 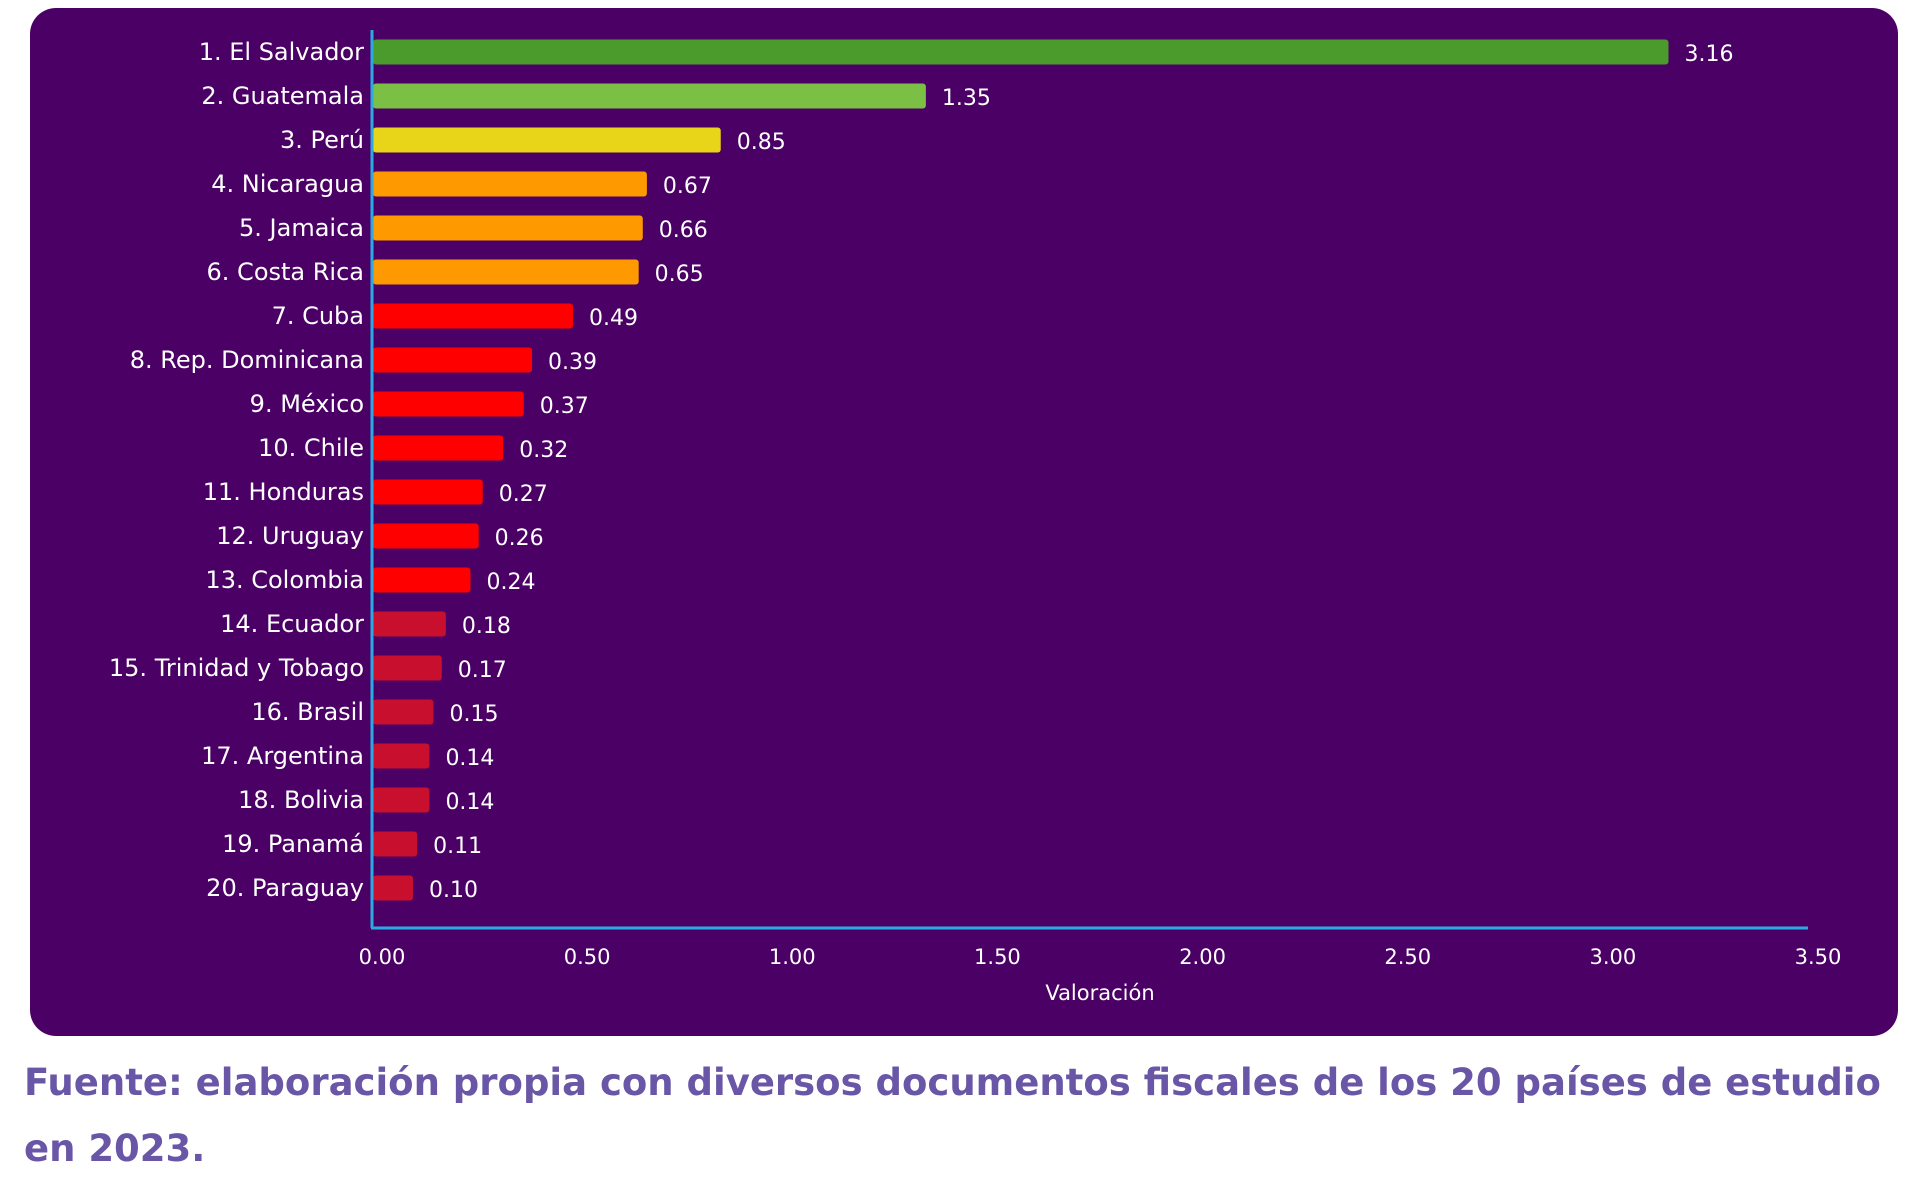 What do you see at coordinates (679, 274) in the screenshot?
I see `data-label: 0.65` at bounding box center [679, 274].